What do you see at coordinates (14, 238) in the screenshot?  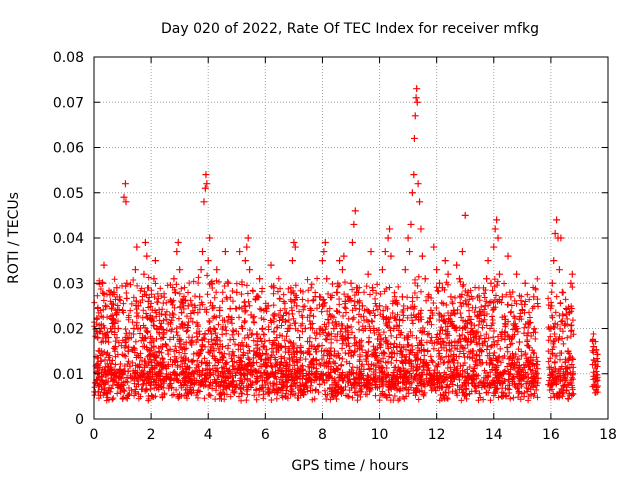 I see `y-axis-label: ROTI / TECUs` at bounding box center [14, 238].